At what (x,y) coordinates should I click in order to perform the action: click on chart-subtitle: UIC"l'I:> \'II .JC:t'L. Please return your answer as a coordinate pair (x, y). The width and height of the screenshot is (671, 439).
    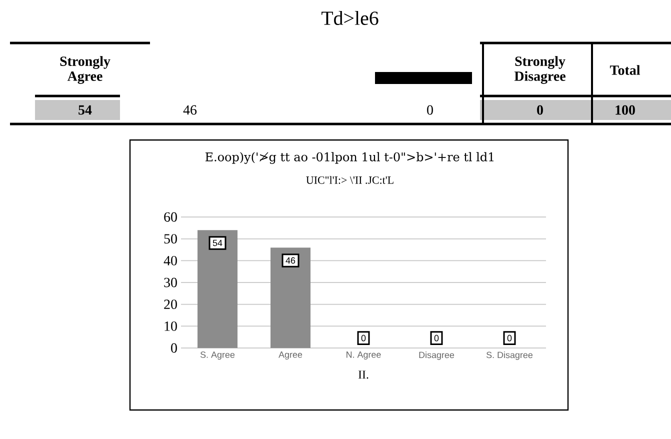
    Looking at the image, I should click on (350, 180).